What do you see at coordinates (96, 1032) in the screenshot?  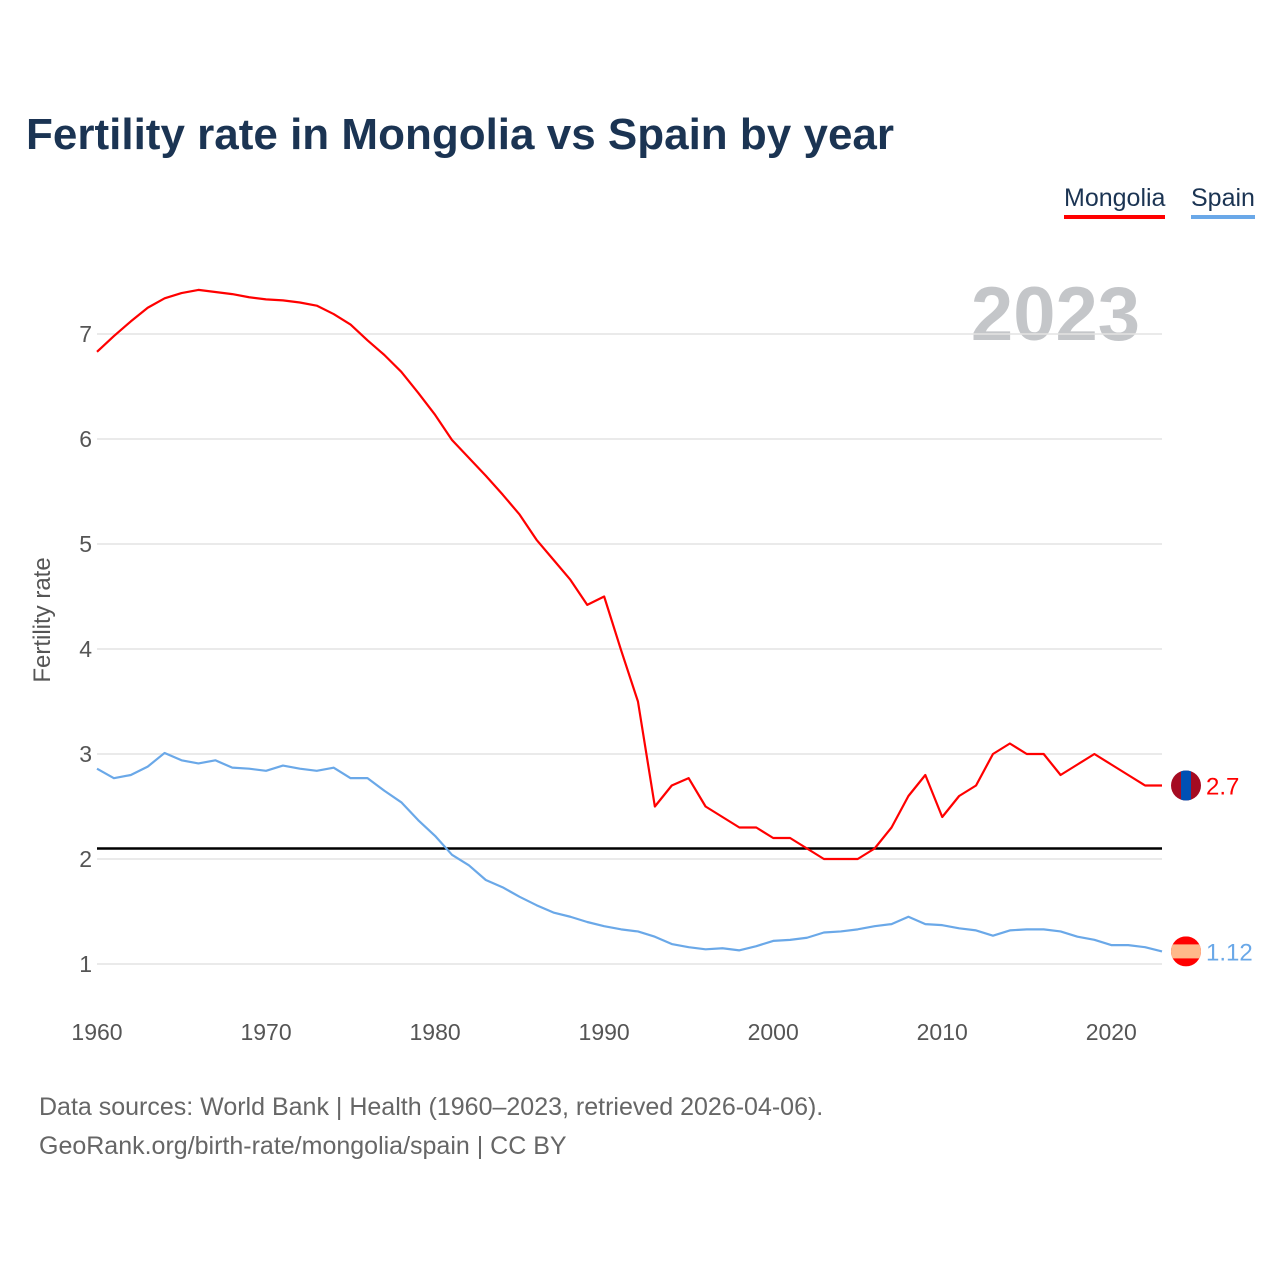 I see `x-tick-label: 1960` at bounding box center [96, 1032].